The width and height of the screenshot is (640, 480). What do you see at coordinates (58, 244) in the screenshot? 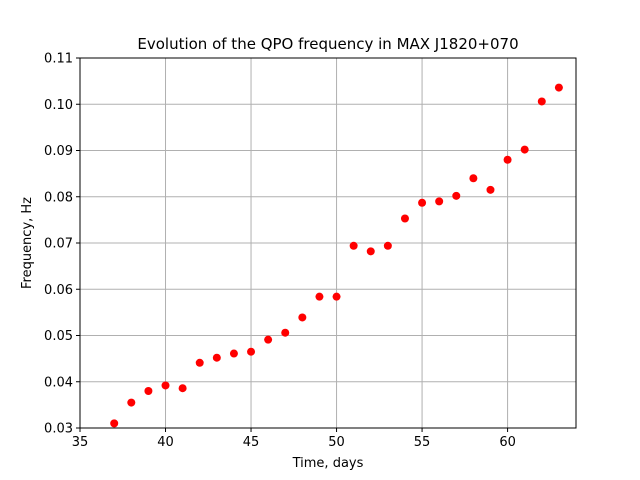
I see `y-tick-label: 0.07` at bounding box center [58, 244].